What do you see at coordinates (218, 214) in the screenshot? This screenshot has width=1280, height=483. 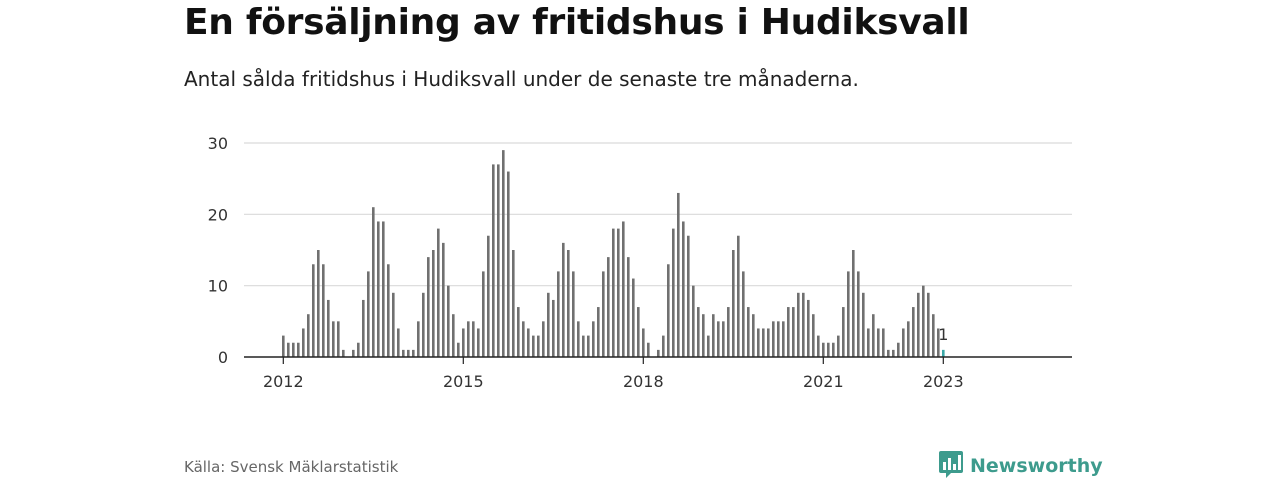 I see `y-tick-label: 20` at bounding box center [218, 214].